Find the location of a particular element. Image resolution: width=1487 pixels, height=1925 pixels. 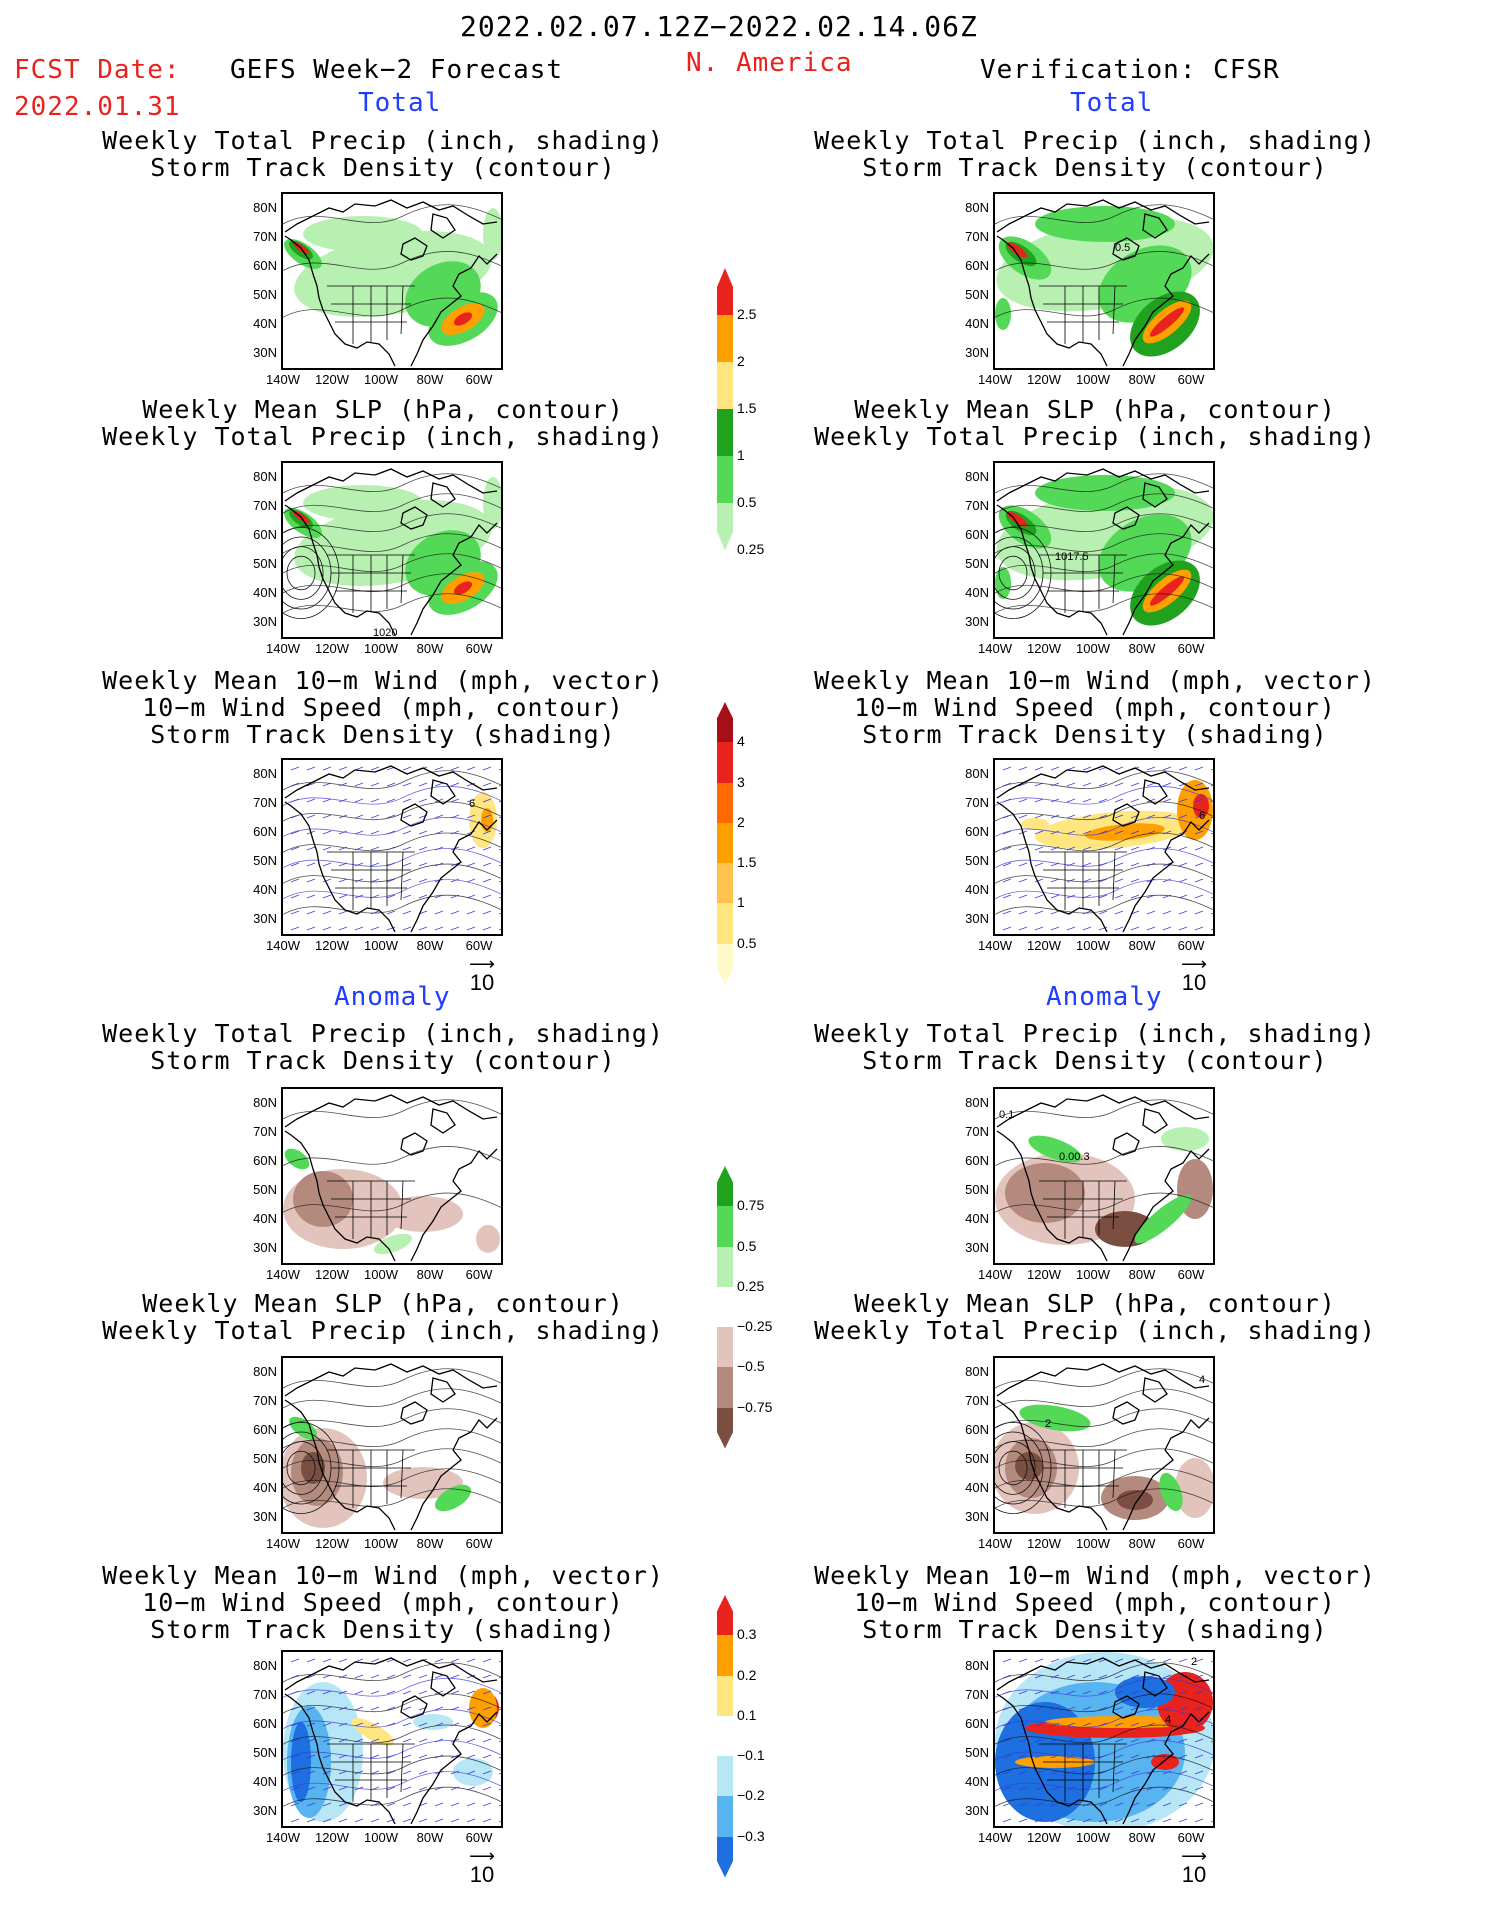

contour-label: 0.00.3 is located at coordinates (1074, 1157).